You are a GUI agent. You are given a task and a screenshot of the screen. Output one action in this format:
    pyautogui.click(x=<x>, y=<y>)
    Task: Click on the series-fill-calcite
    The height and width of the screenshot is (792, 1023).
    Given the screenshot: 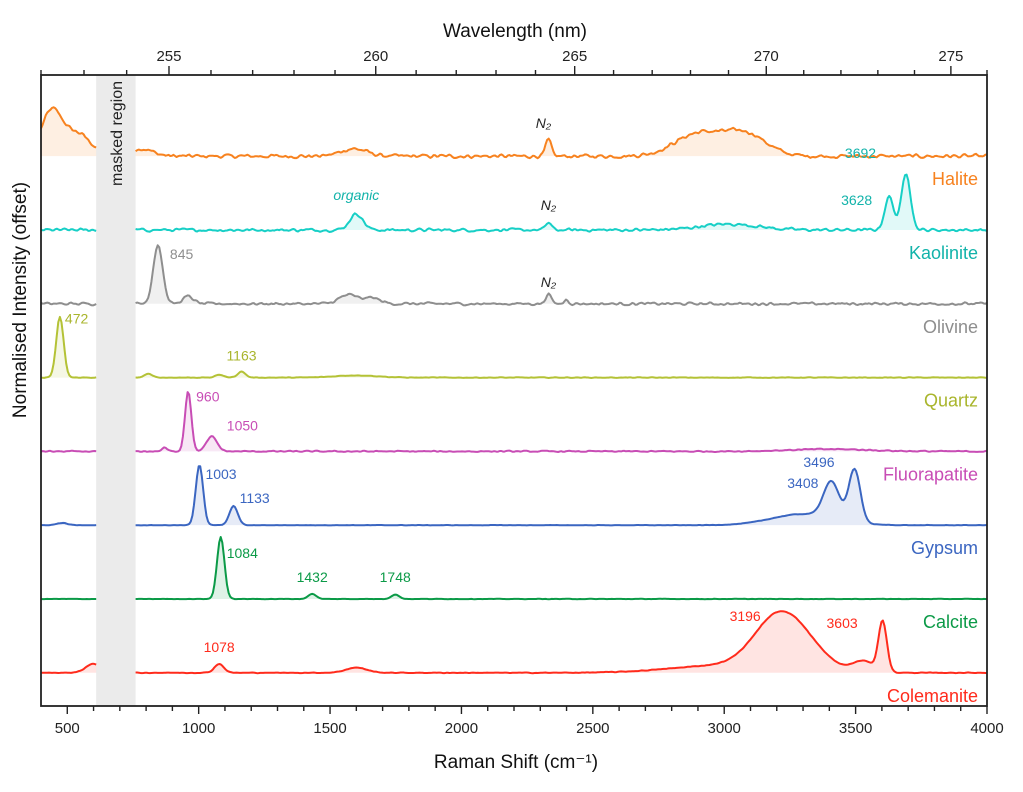 What is the action you would take?
    pyautogui.click(x=561, y=568)
    